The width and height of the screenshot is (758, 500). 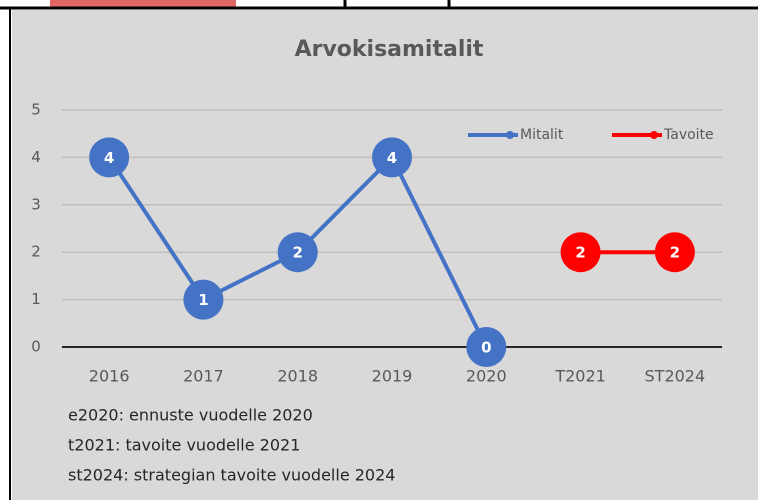 I want to click on data-label: 0, so click(x=486, y=348).